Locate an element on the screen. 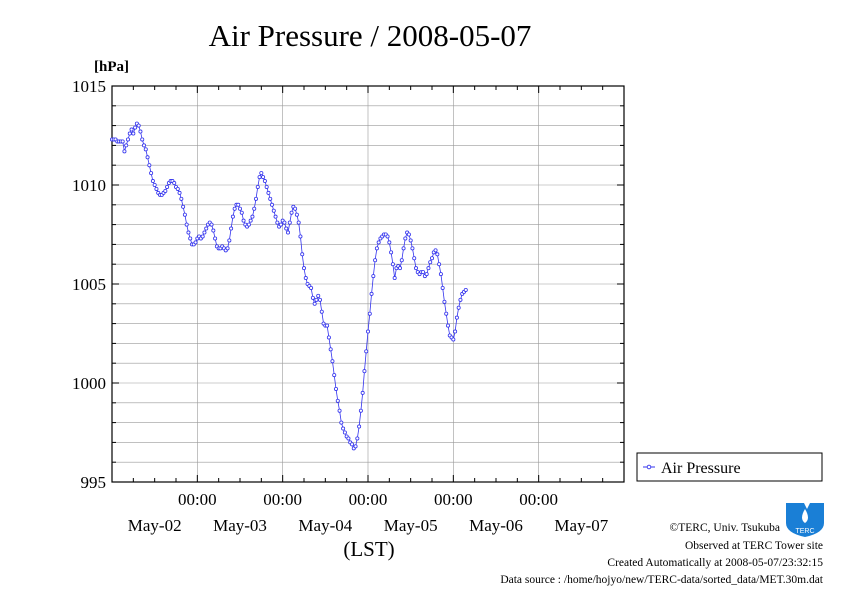  legend-box is located at coordinates (729, 467).